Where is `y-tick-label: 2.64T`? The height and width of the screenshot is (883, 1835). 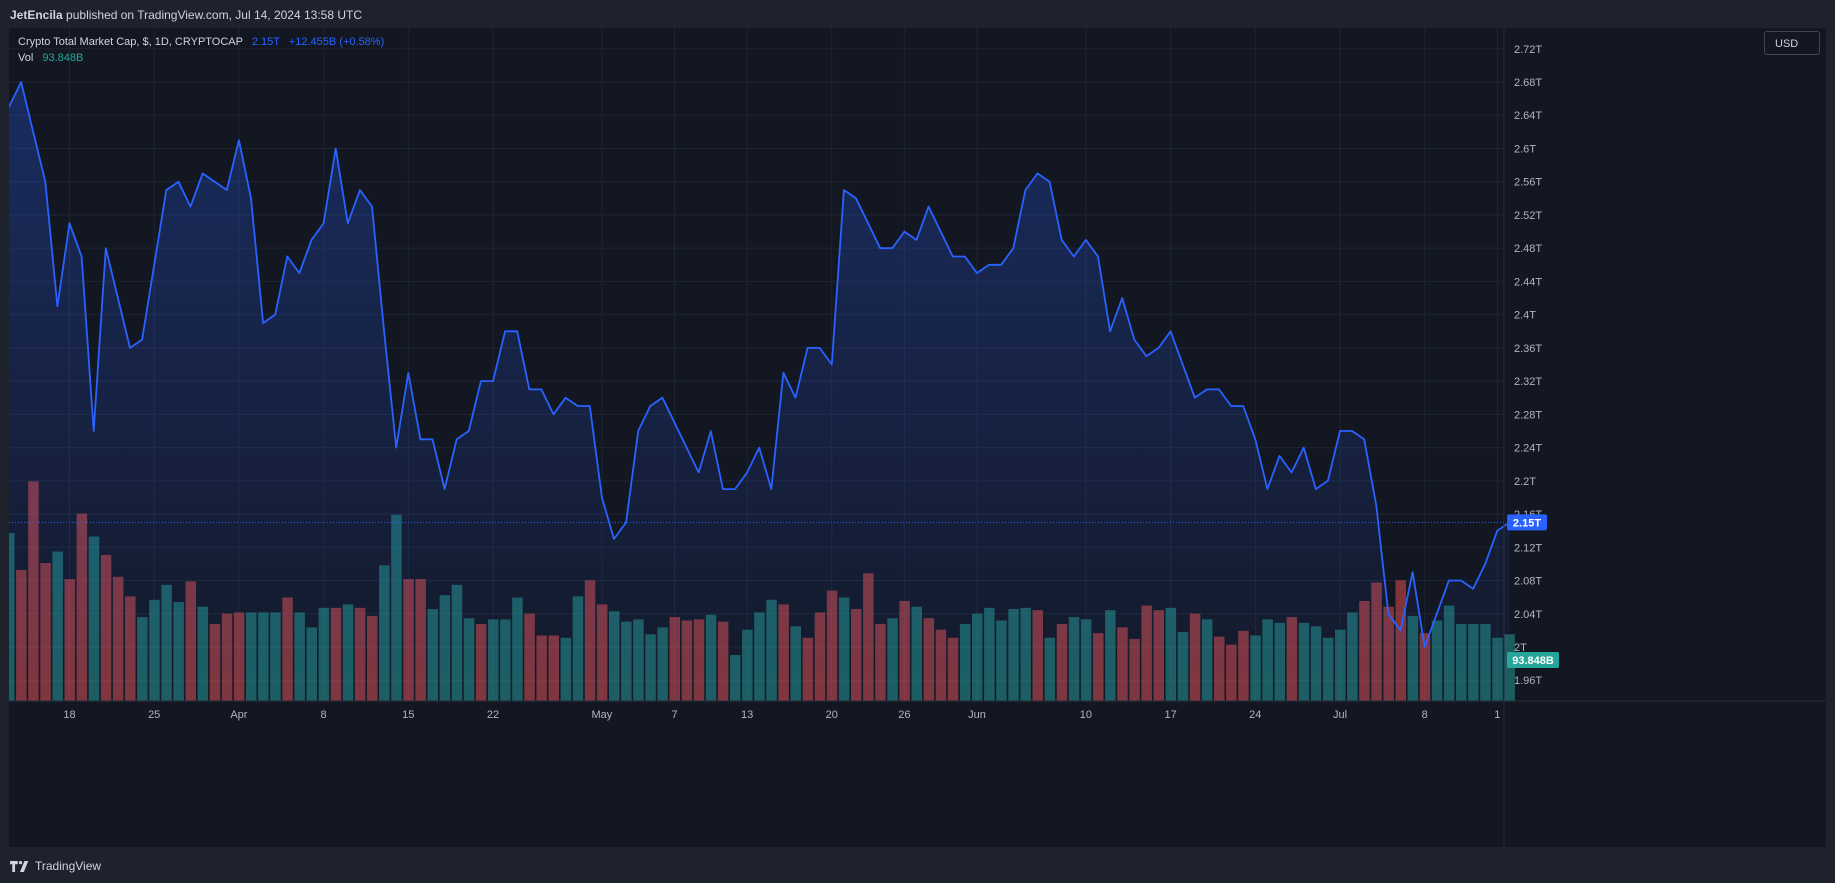 y-tick-label: 2.64T is located at coordinates (1528, 116).